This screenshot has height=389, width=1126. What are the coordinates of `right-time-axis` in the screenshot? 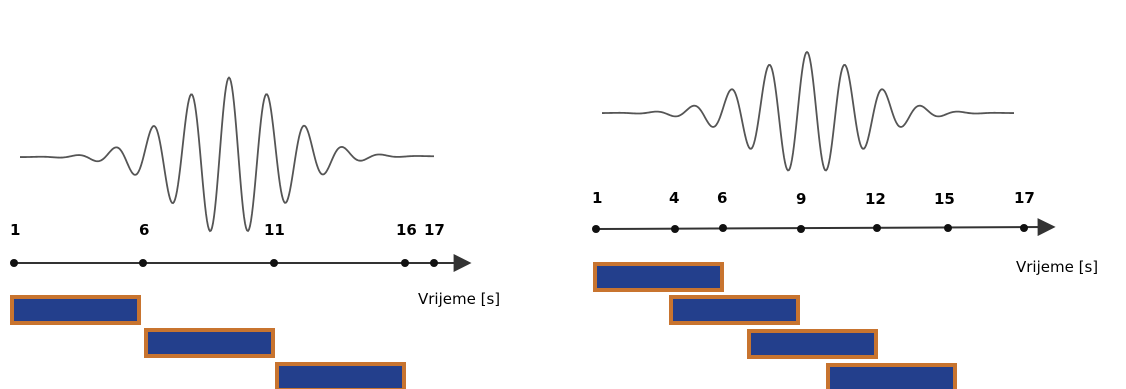 It's located at (825, 227).